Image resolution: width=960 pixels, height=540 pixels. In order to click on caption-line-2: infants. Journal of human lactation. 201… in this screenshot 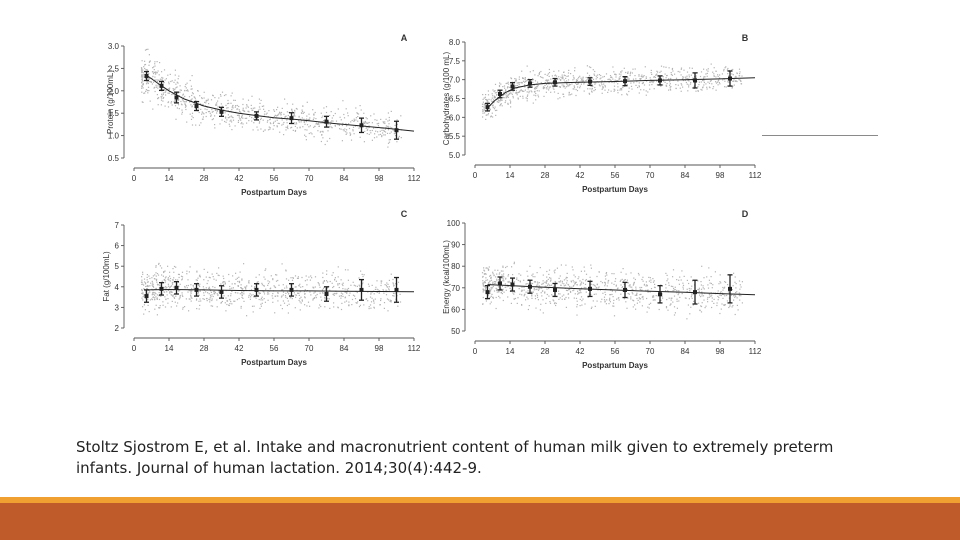, I will do `click(279, 468)`.